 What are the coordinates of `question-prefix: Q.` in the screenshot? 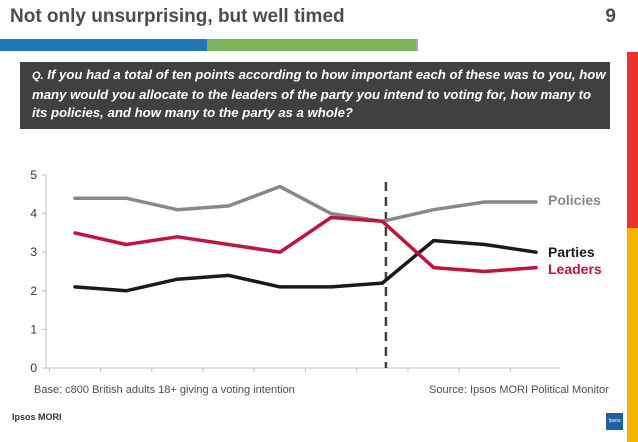 It's located at (38, 76).